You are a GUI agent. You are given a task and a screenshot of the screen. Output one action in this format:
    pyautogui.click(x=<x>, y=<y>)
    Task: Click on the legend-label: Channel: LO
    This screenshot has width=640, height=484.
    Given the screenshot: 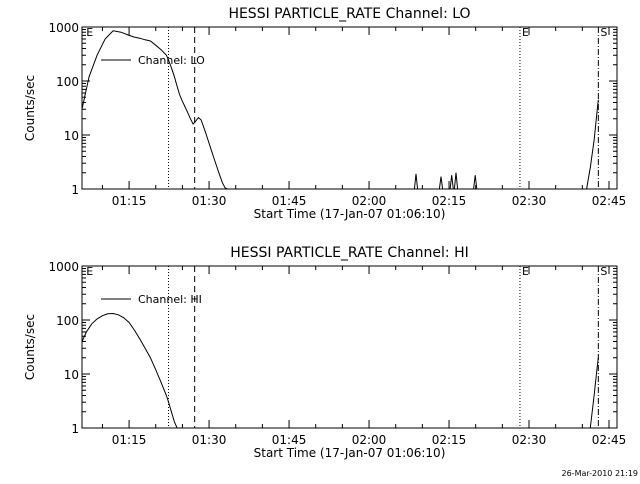 What is the action you would take?
    pyautogui.click(x=171, y=60)
    